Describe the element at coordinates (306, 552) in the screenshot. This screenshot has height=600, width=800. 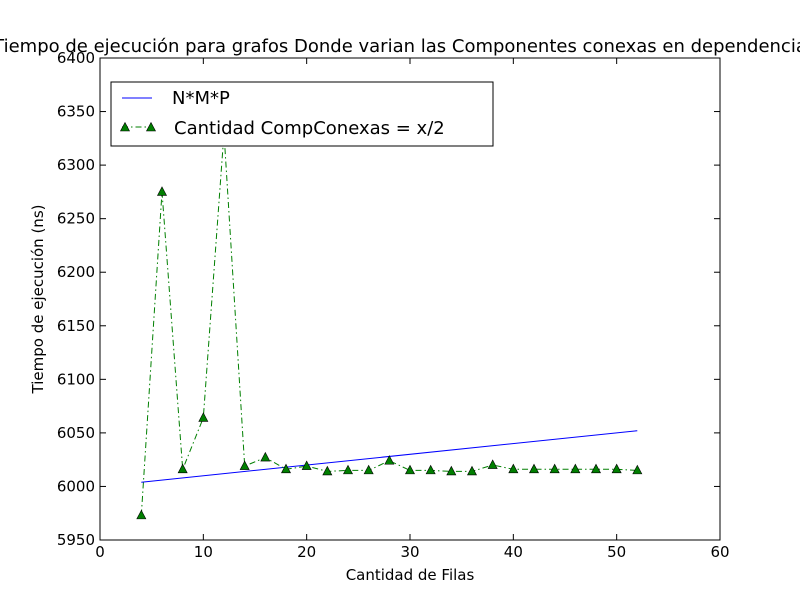
I see `x-tick-label: 20` at that location.